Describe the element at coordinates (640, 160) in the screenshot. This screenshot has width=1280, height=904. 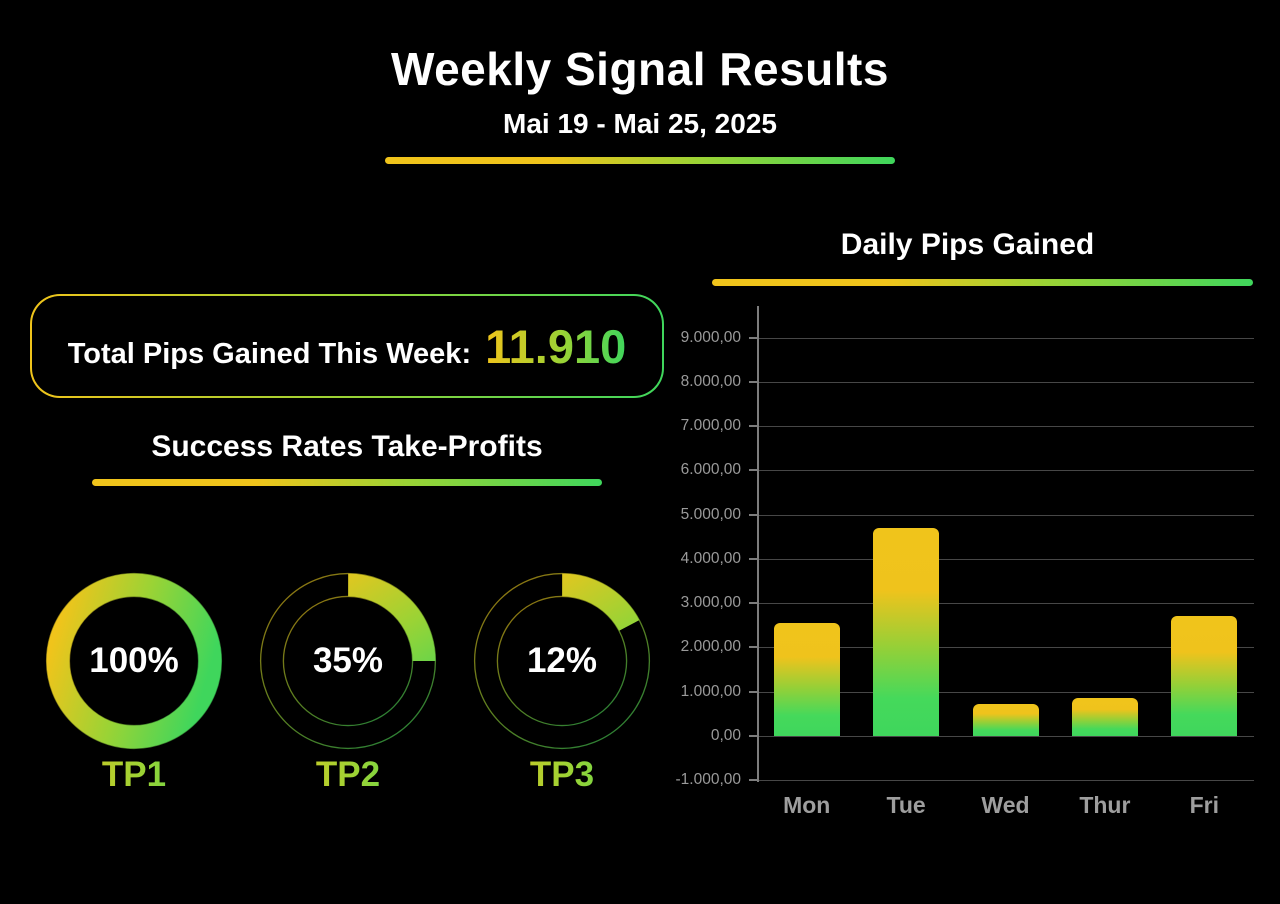
I see `header-divider` at that location.